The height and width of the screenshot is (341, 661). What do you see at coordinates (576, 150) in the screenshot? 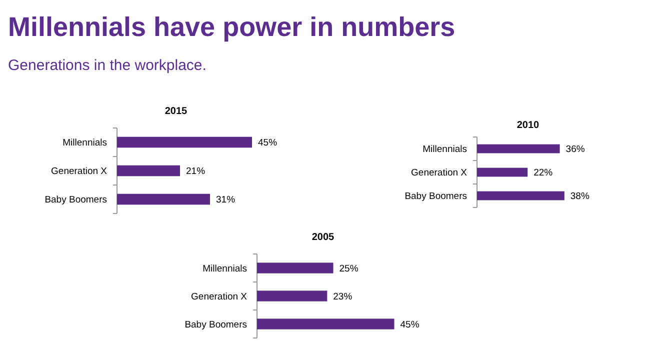
I see `data-label: 36%` at bounding box center [576, 150].